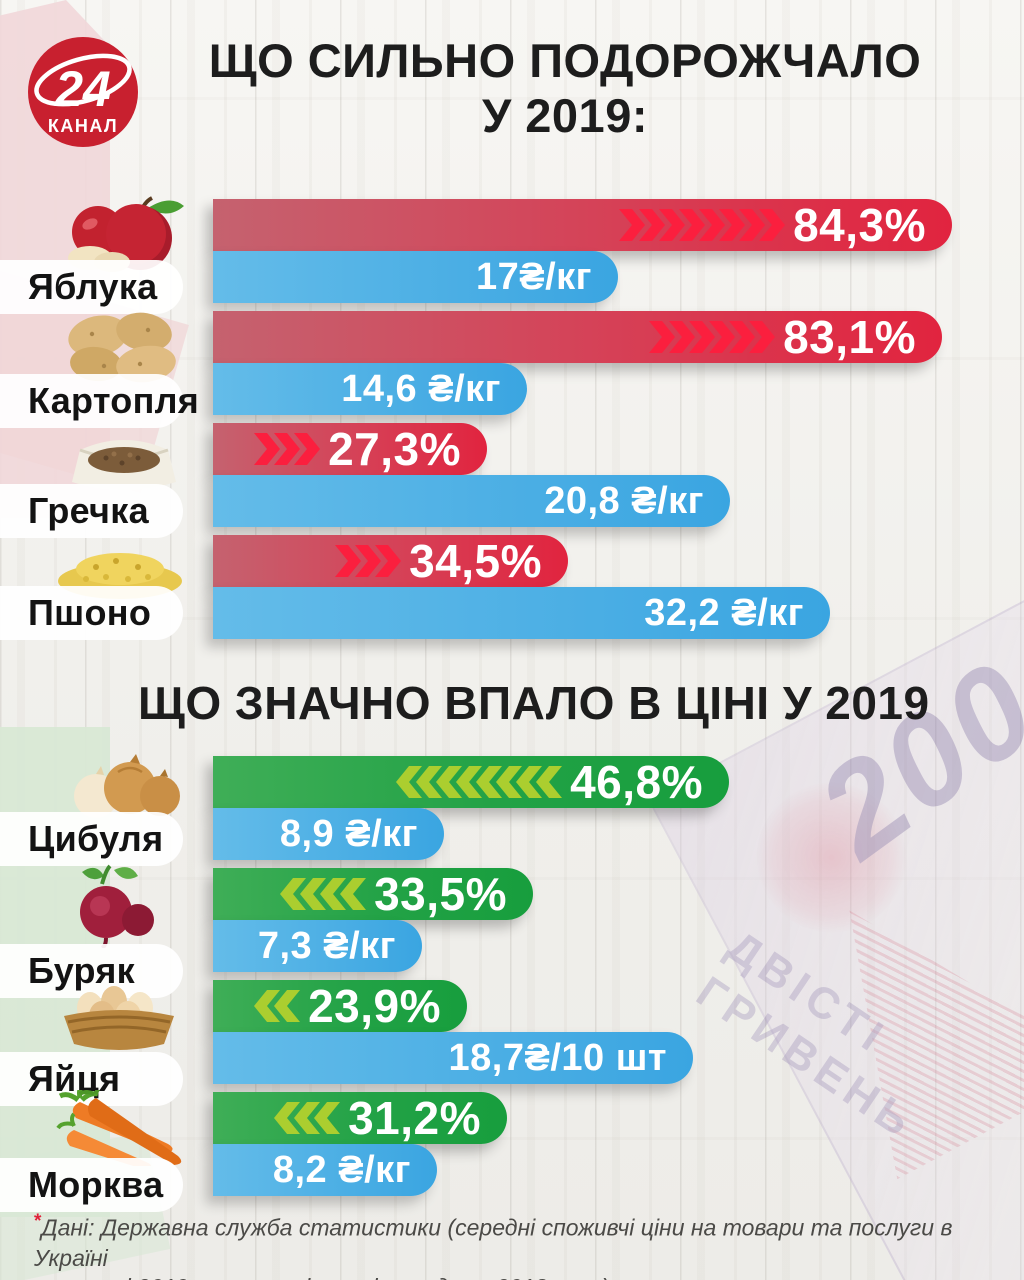 Image resolution: width=1024 pixels, height=1280 pixels. I want to click on title-decrease-section: ЩО ЗНАЧНО ВПАЛО В ЦІНІ У 2019, so click(534, 703).